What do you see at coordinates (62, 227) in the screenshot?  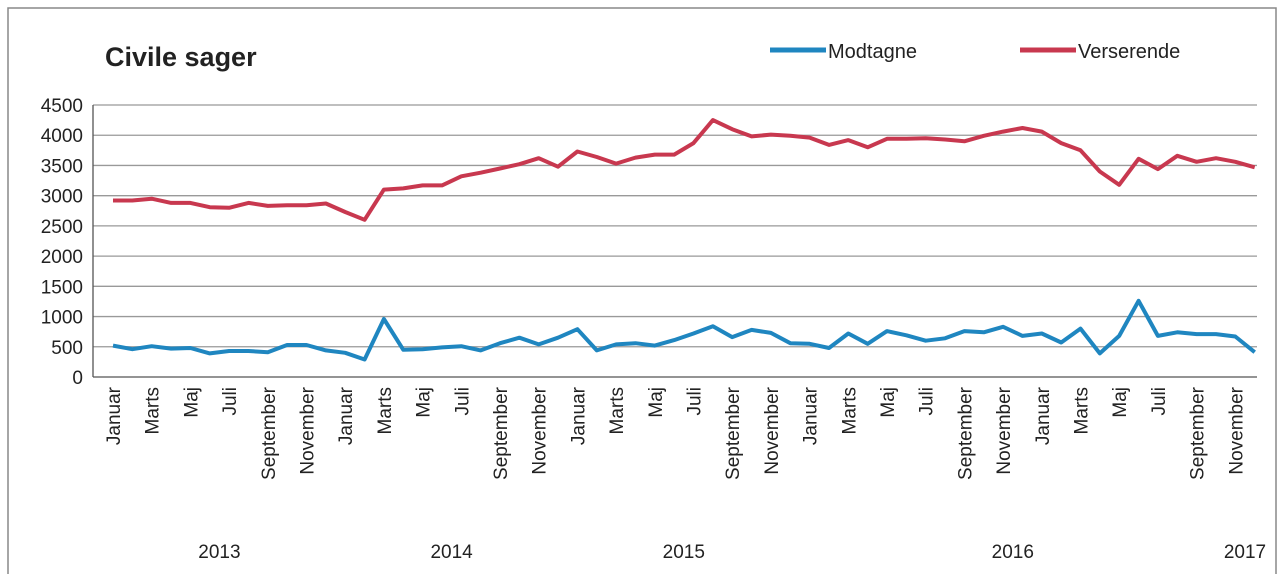 I see `y-tick-label: 2500` at bounding box center [62, 227].